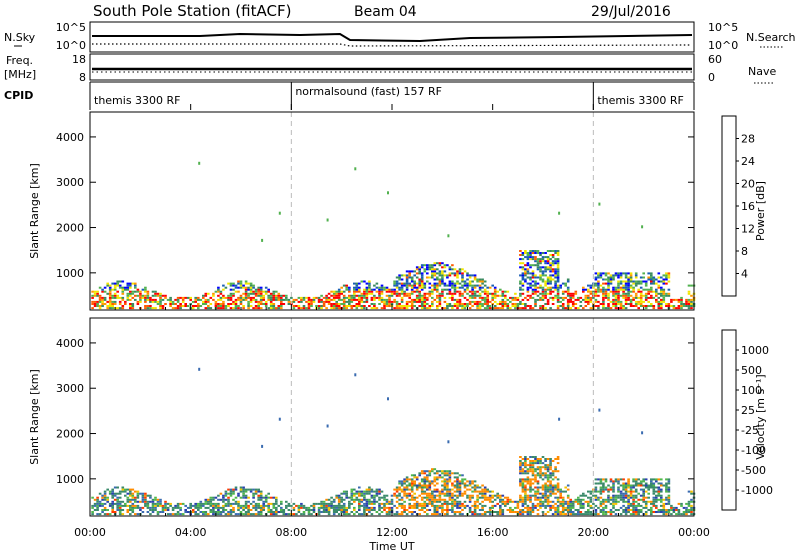  I want to click on y-tick-label: 2000, so click(70, 228).